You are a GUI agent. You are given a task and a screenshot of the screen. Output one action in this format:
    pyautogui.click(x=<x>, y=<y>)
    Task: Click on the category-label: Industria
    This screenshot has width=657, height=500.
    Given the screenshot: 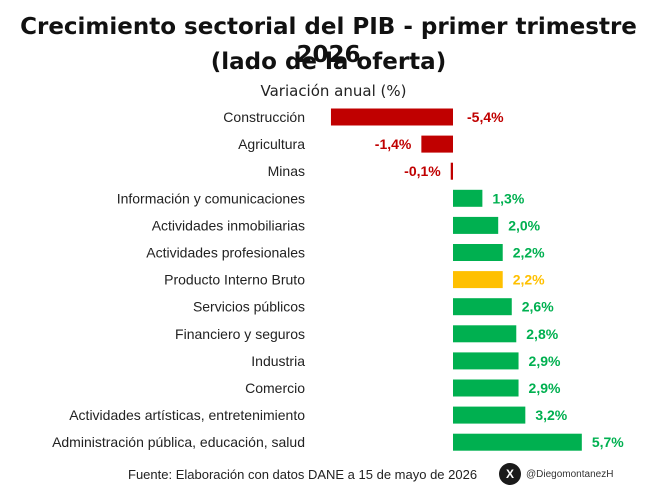 What is the action you would take?
    pyautogui.click(x=278, y=361)
    